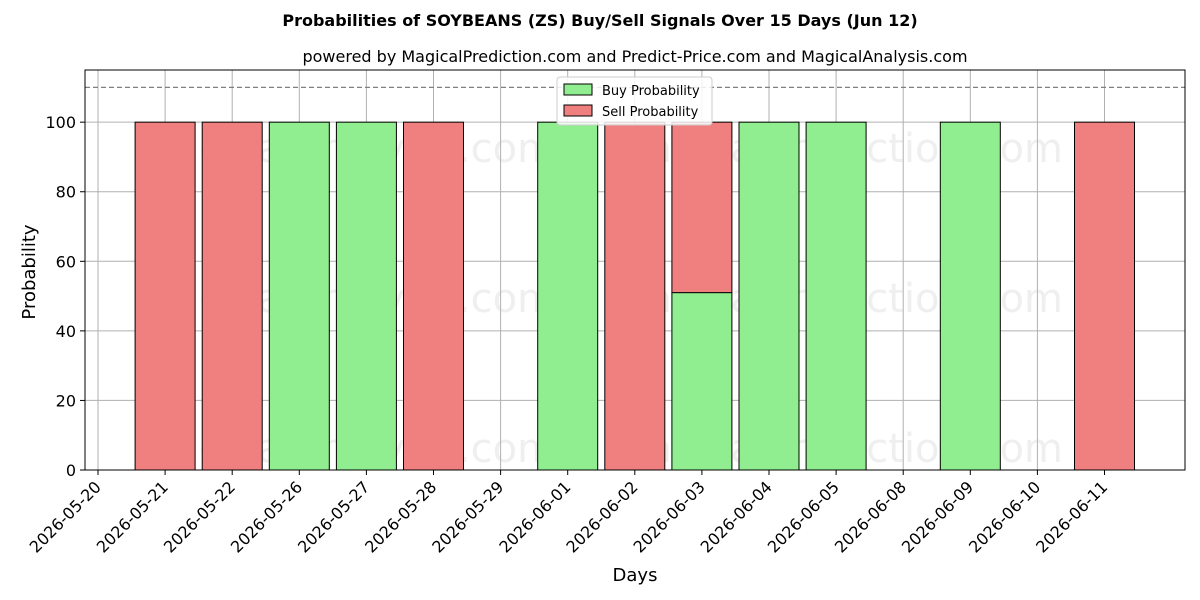 This screenshot has width=1200, height=600. I want to click on legend-label: Sell Probability, so click(650, 112).